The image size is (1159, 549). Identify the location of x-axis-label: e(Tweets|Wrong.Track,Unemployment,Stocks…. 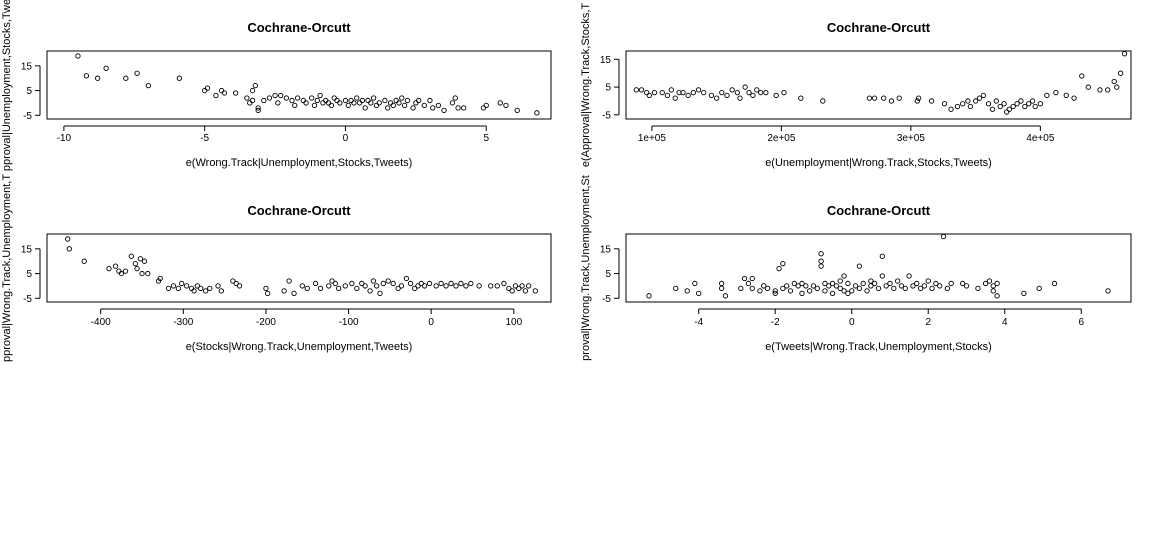
(878, 347).